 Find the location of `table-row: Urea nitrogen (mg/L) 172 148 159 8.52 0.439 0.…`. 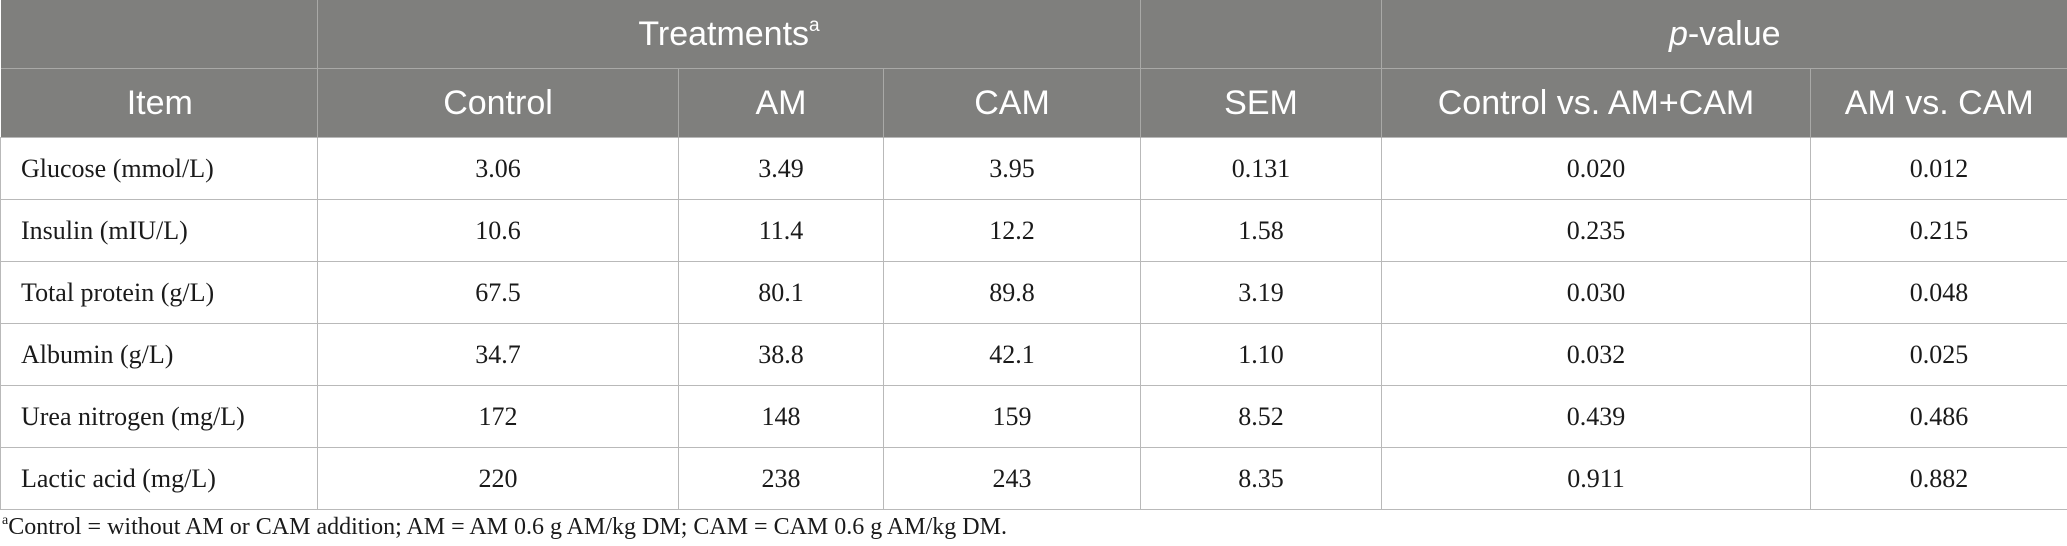

table-row: Urea nitrogen (mg/L) 172 148 159 8.52 0.439 0.… is located at coordinates (1033, 416).